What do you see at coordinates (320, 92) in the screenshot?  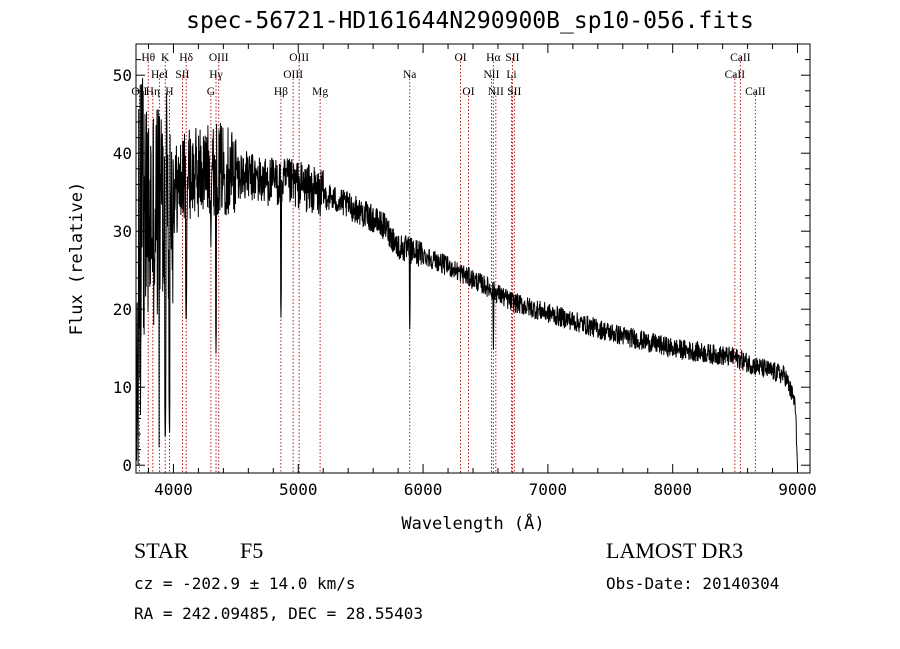 I see `line-label: Mg` at bounding box center [320, 92].